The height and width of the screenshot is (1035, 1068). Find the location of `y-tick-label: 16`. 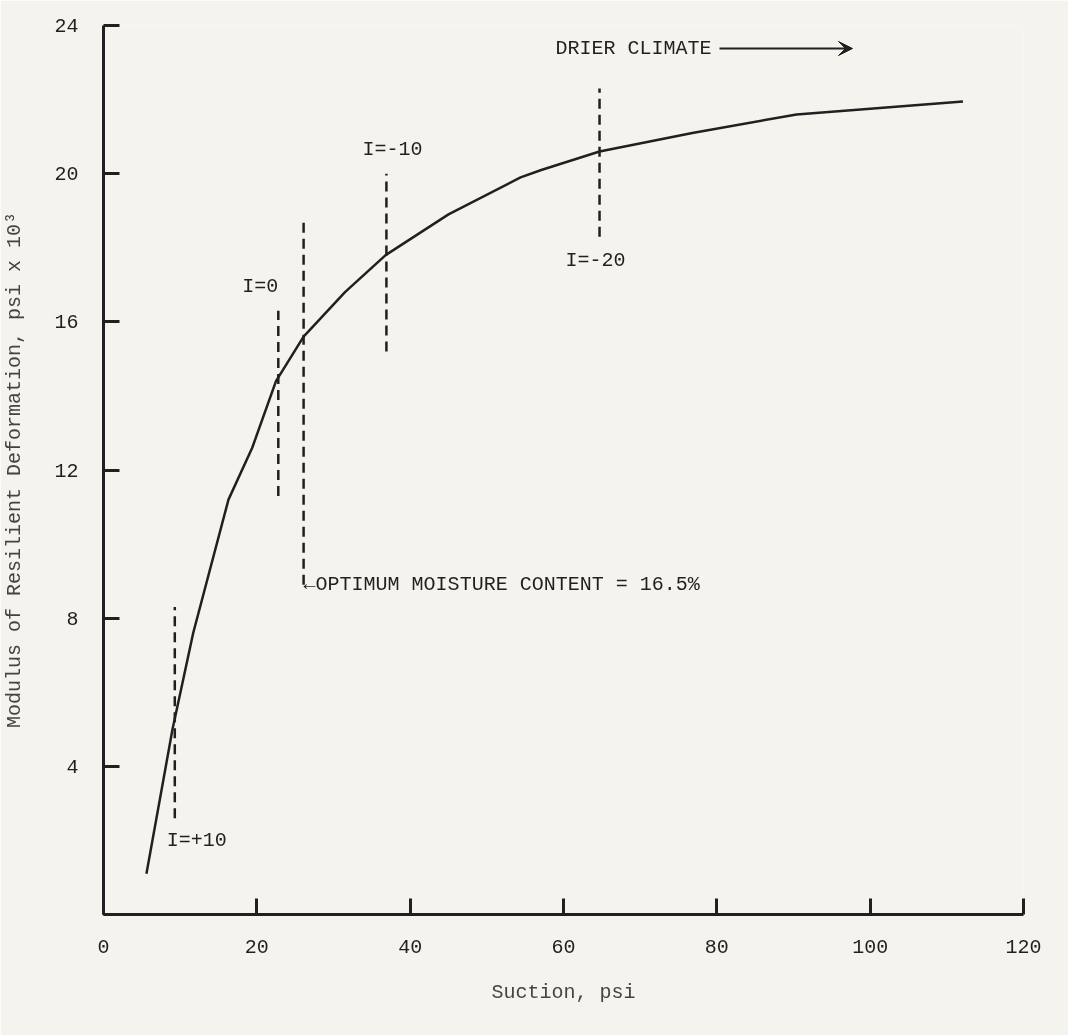

y-tick-label: 16 is located at coordinates (66, 323).